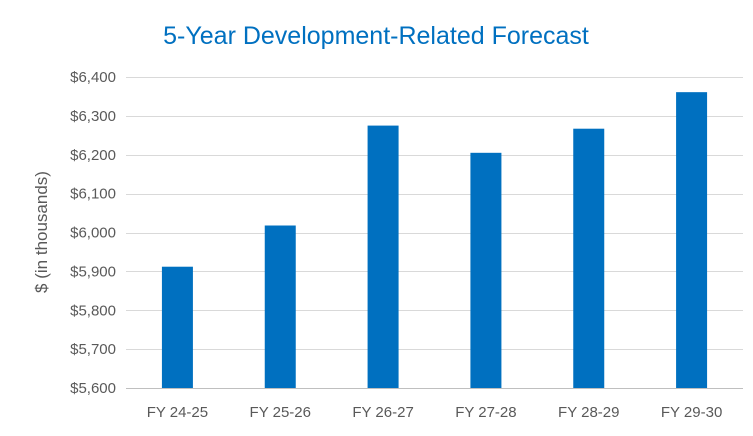 The image size is (753, 436). Describe the element at coordinates (93, 388) in the screenshot. I see `y-tick-label: $5,600` at that location.